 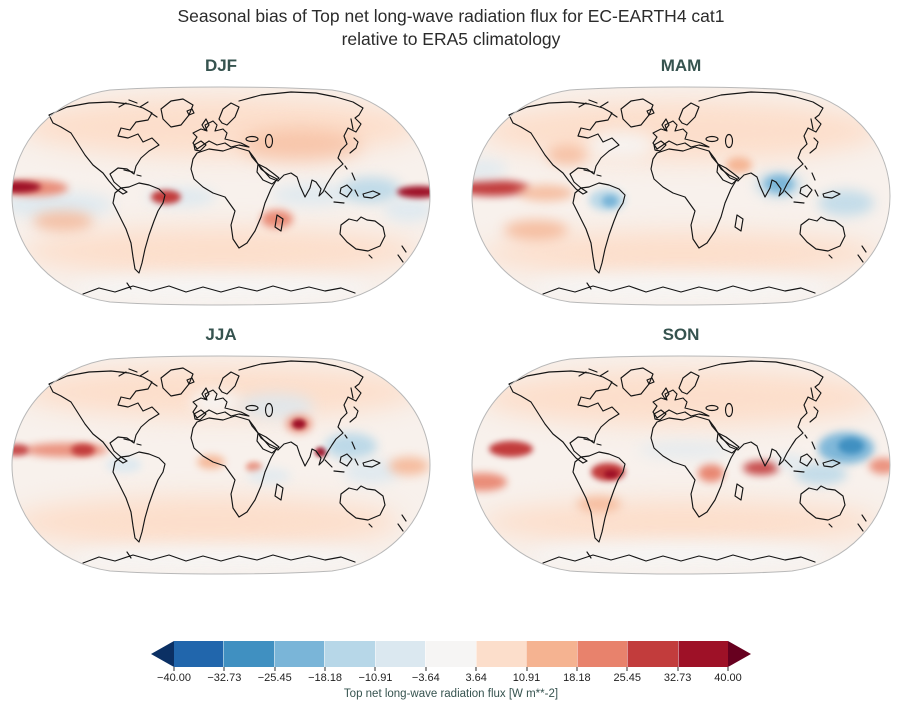 I want to click on colorbar-tick-label: 40.00, so click(x=728, y=678).